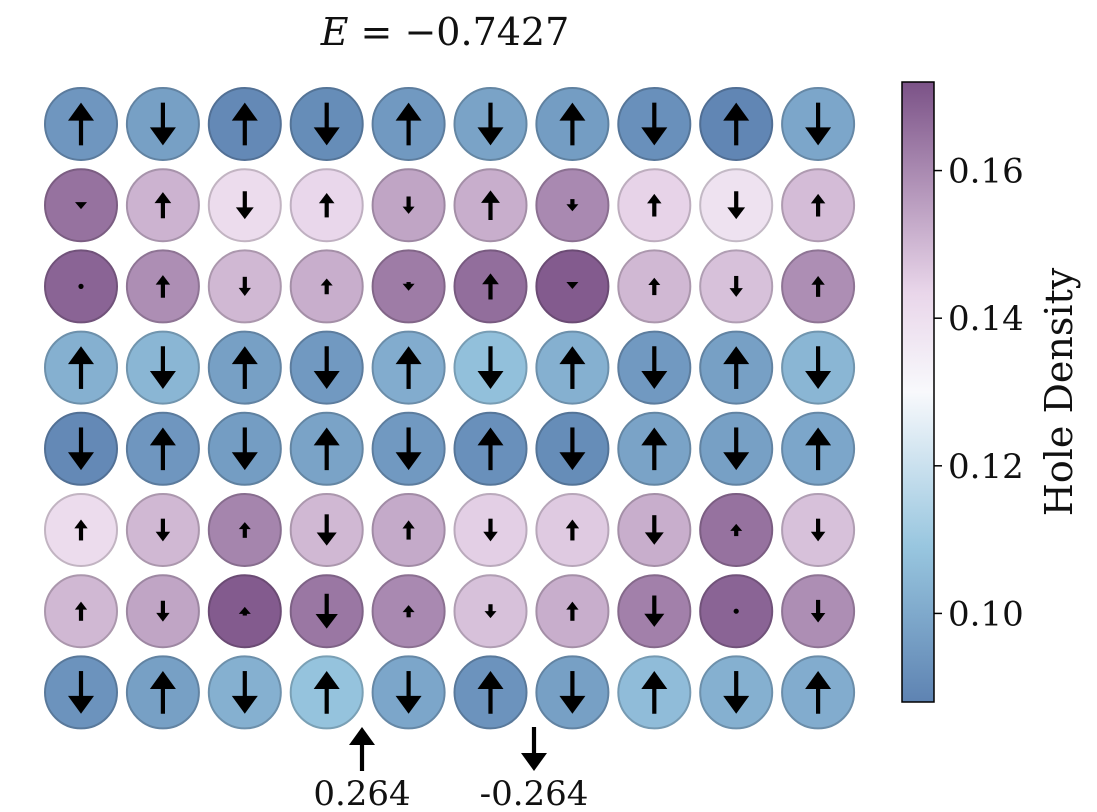 This screenshot has width=1097, height=812. What do you see at coordinates (736, 124) in the screenshot?
I see `lattice-site-r1-c9` at bounding box center [736, 124].